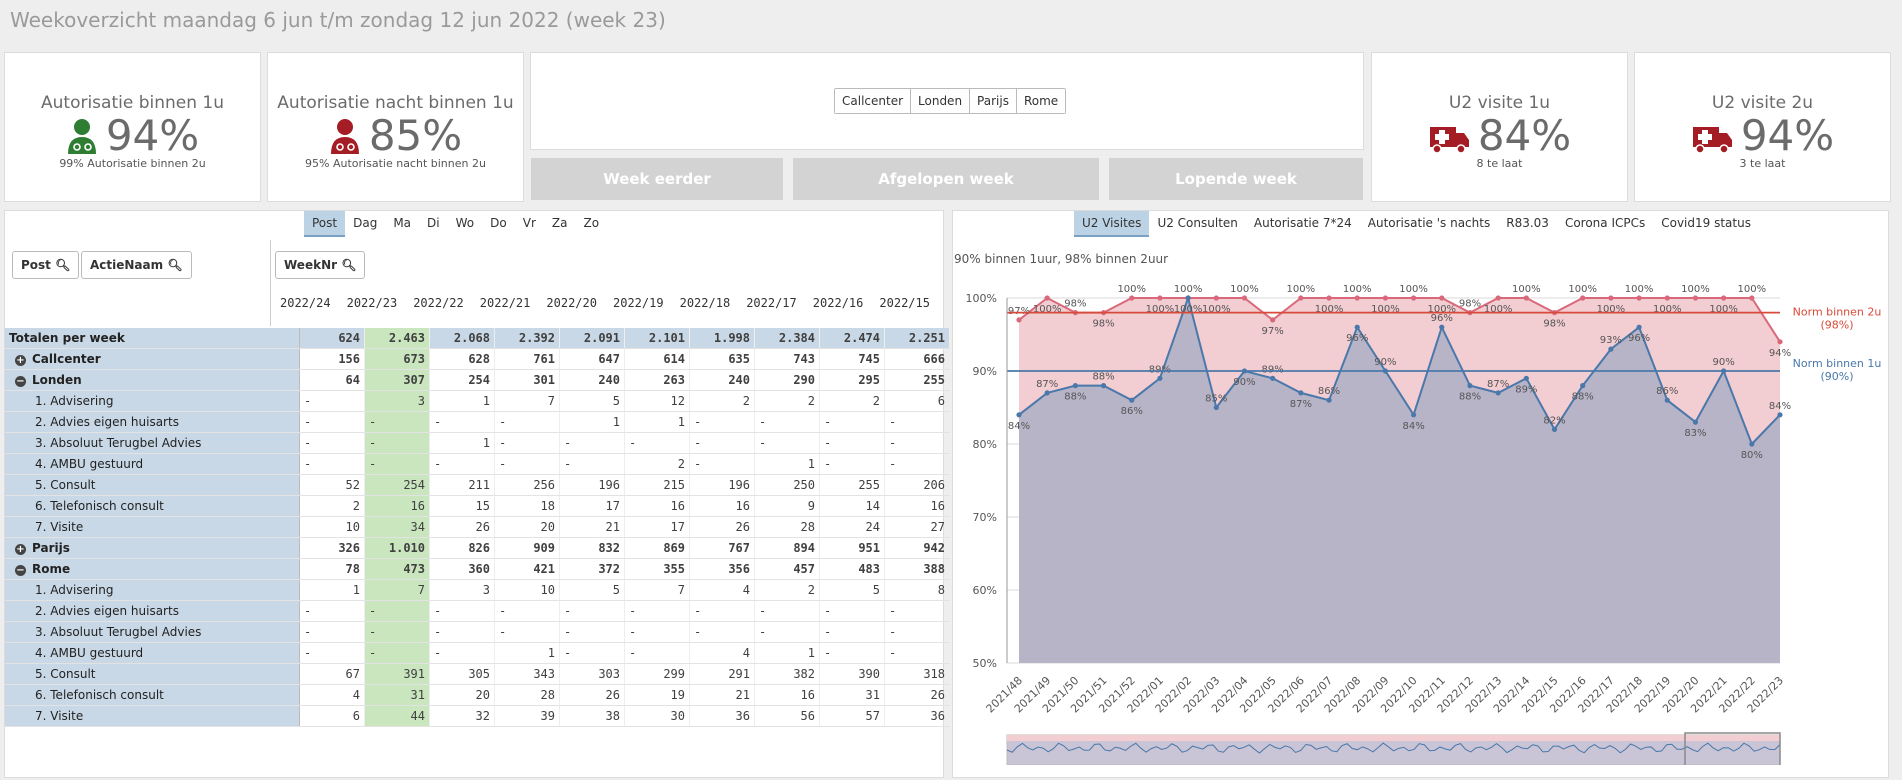  Describe the element at coordinates (1302, 223) in the screenshot. I see `chart-tab: Autorisatie 7*24` at that location.